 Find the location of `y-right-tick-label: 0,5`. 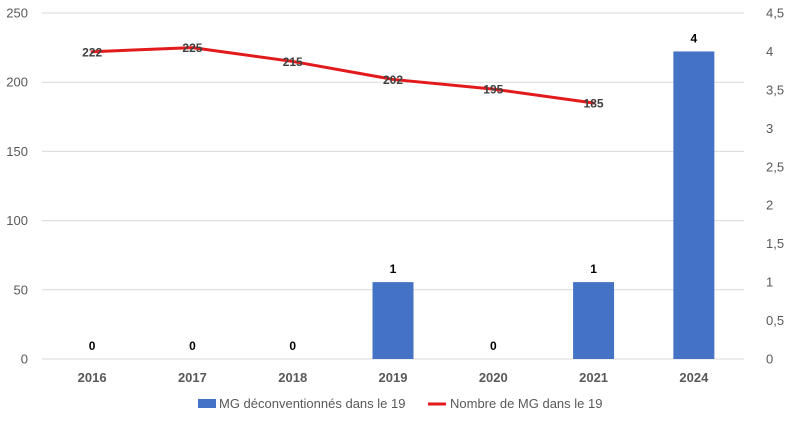

y-right-tick-label: 0,5 is located at coordinates (775, 320).